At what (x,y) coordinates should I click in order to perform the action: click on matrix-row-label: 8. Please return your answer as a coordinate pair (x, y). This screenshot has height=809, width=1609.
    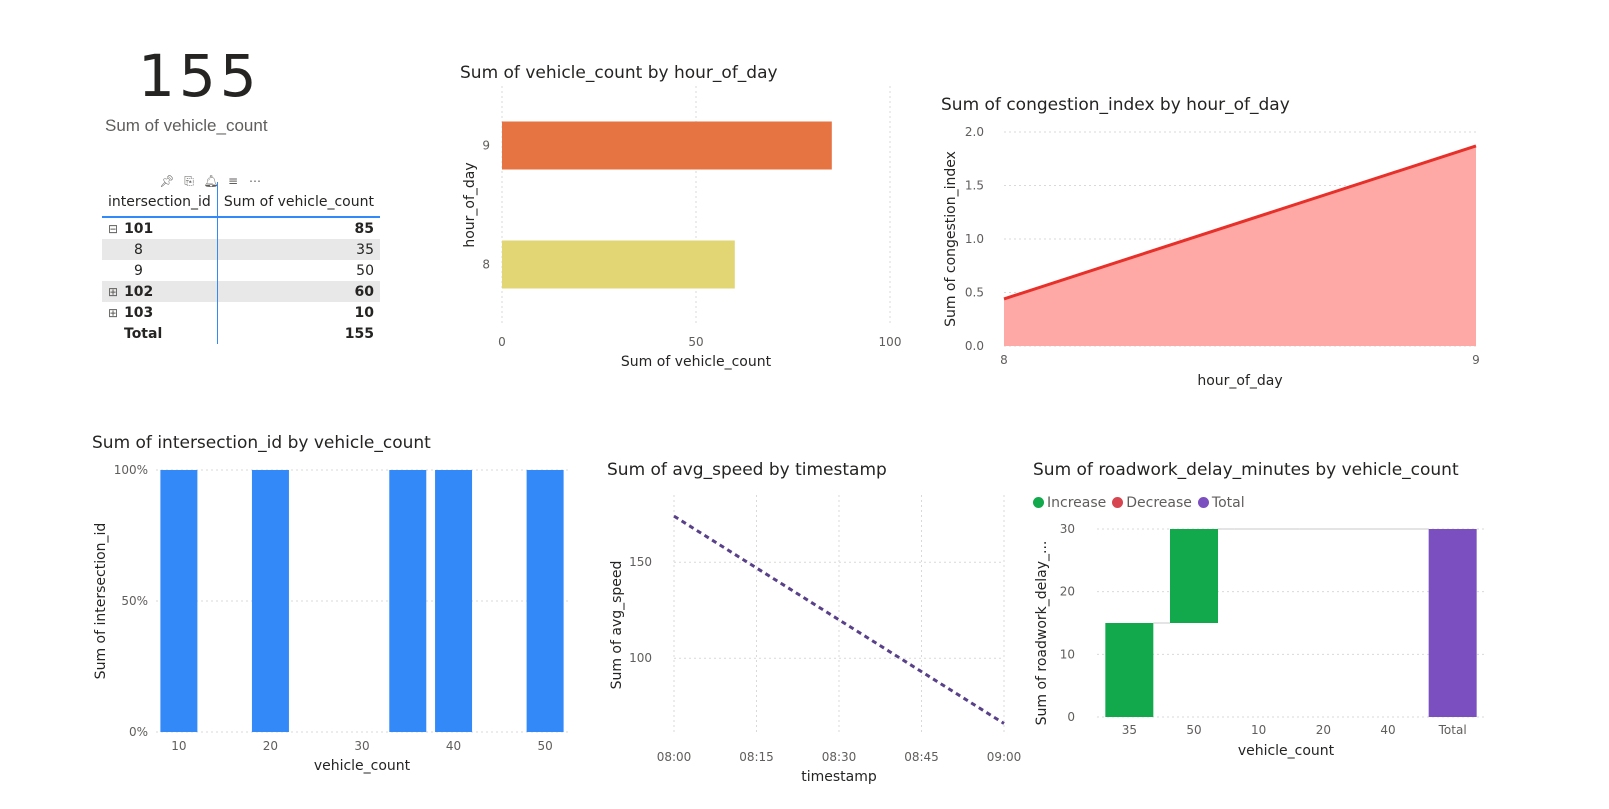
    Looking at the image, I should click on (159, 249).